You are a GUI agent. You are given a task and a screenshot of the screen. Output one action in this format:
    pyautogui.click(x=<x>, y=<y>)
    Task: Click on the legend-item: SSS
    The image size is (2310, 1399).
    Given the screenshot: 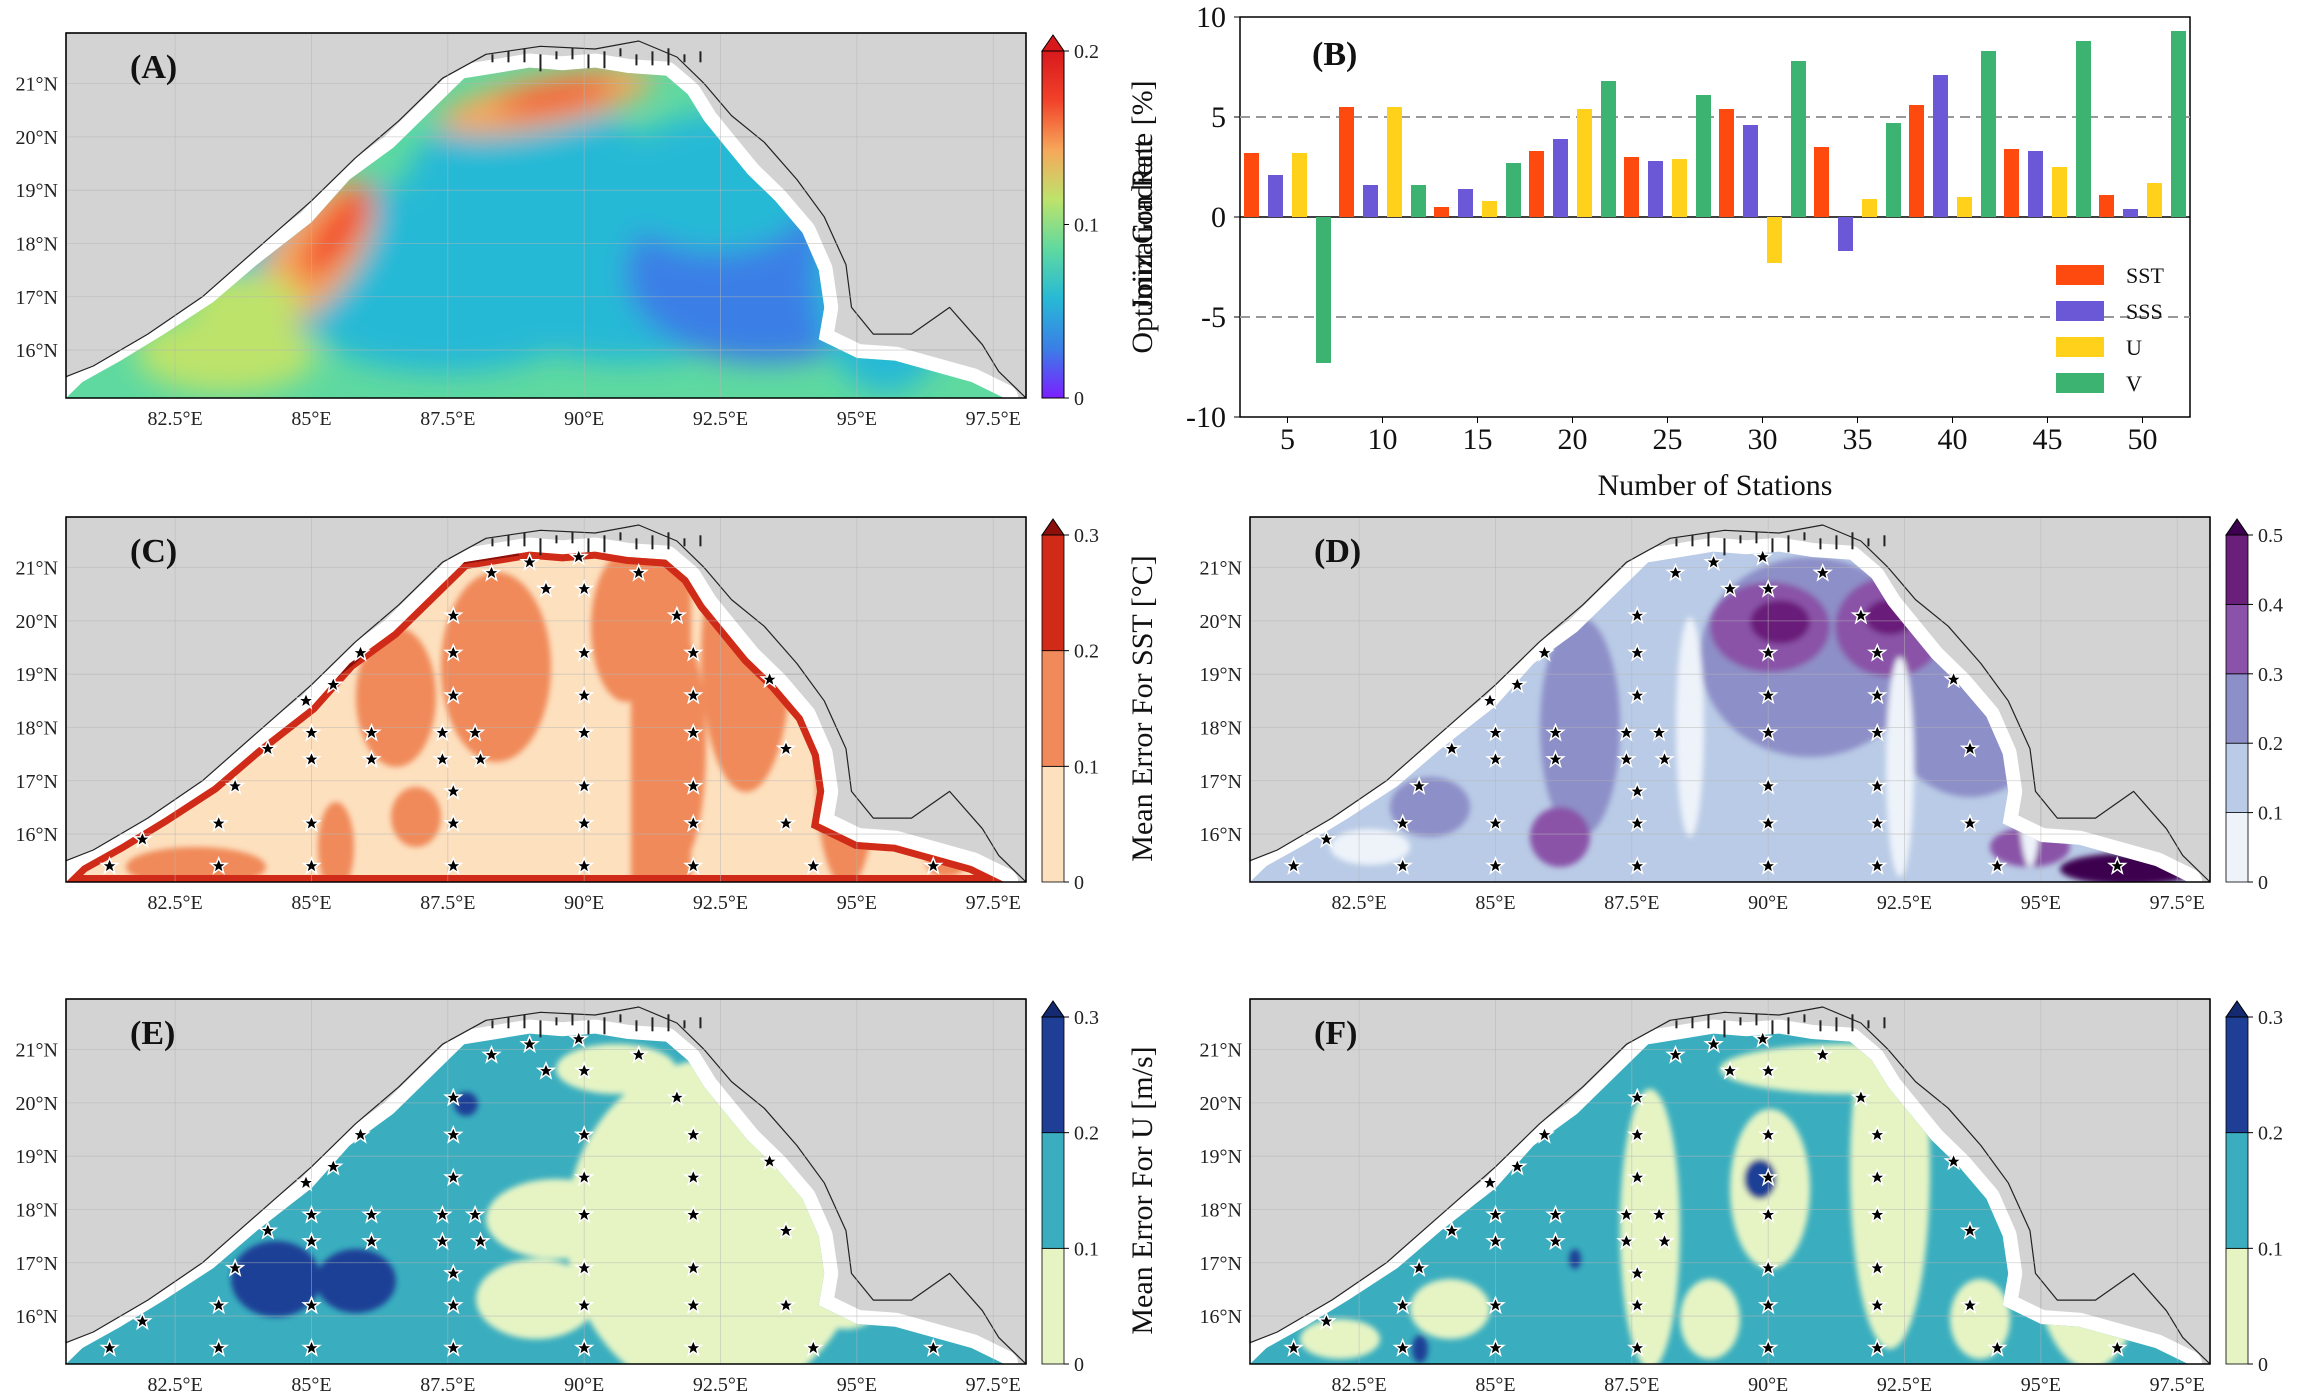 What is the action you would take?
    pyautogui.click(x=2109, y=311)
    